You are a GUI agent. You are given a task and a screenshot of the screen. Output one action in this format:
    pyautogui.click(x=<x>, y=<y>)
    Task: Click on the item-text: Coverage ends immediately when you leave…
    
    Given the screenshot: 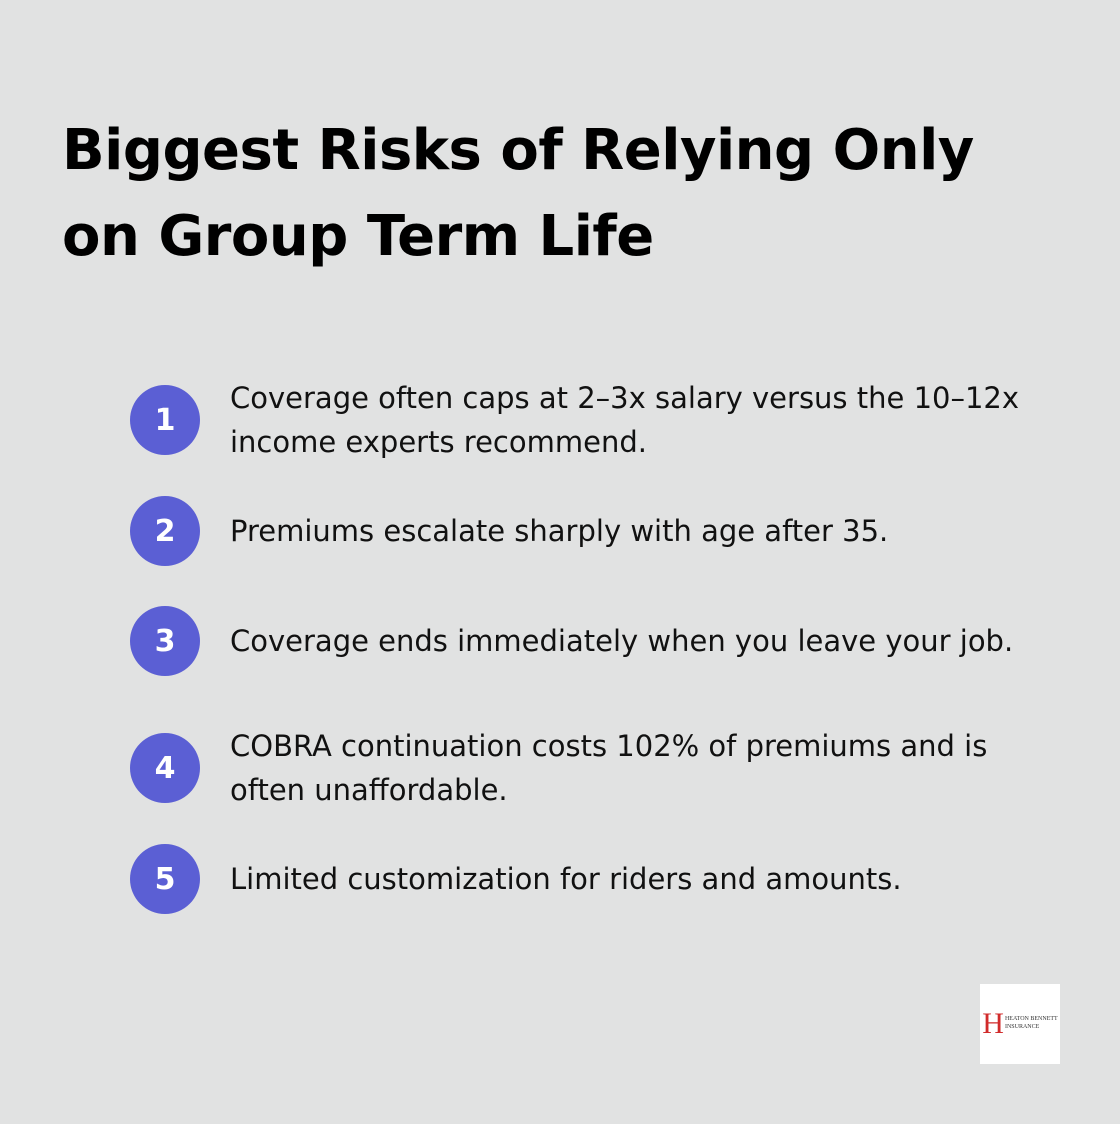 What is the action you would take?
    pyautogui.click(x=622, y=641)
    